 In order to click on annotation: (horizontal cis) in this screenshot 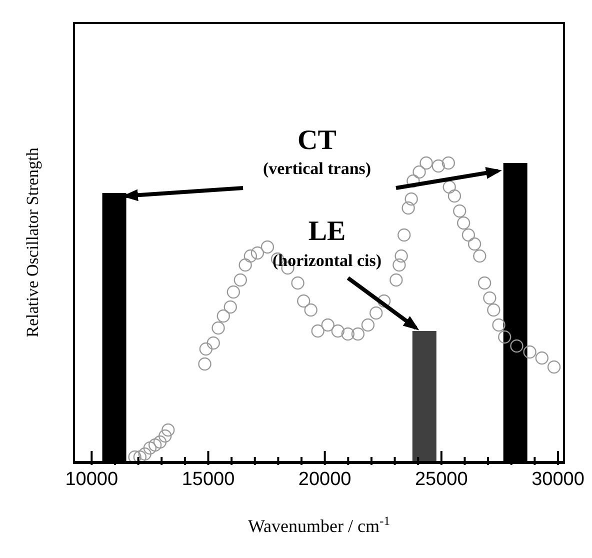, I will do `click(327, 261)`.